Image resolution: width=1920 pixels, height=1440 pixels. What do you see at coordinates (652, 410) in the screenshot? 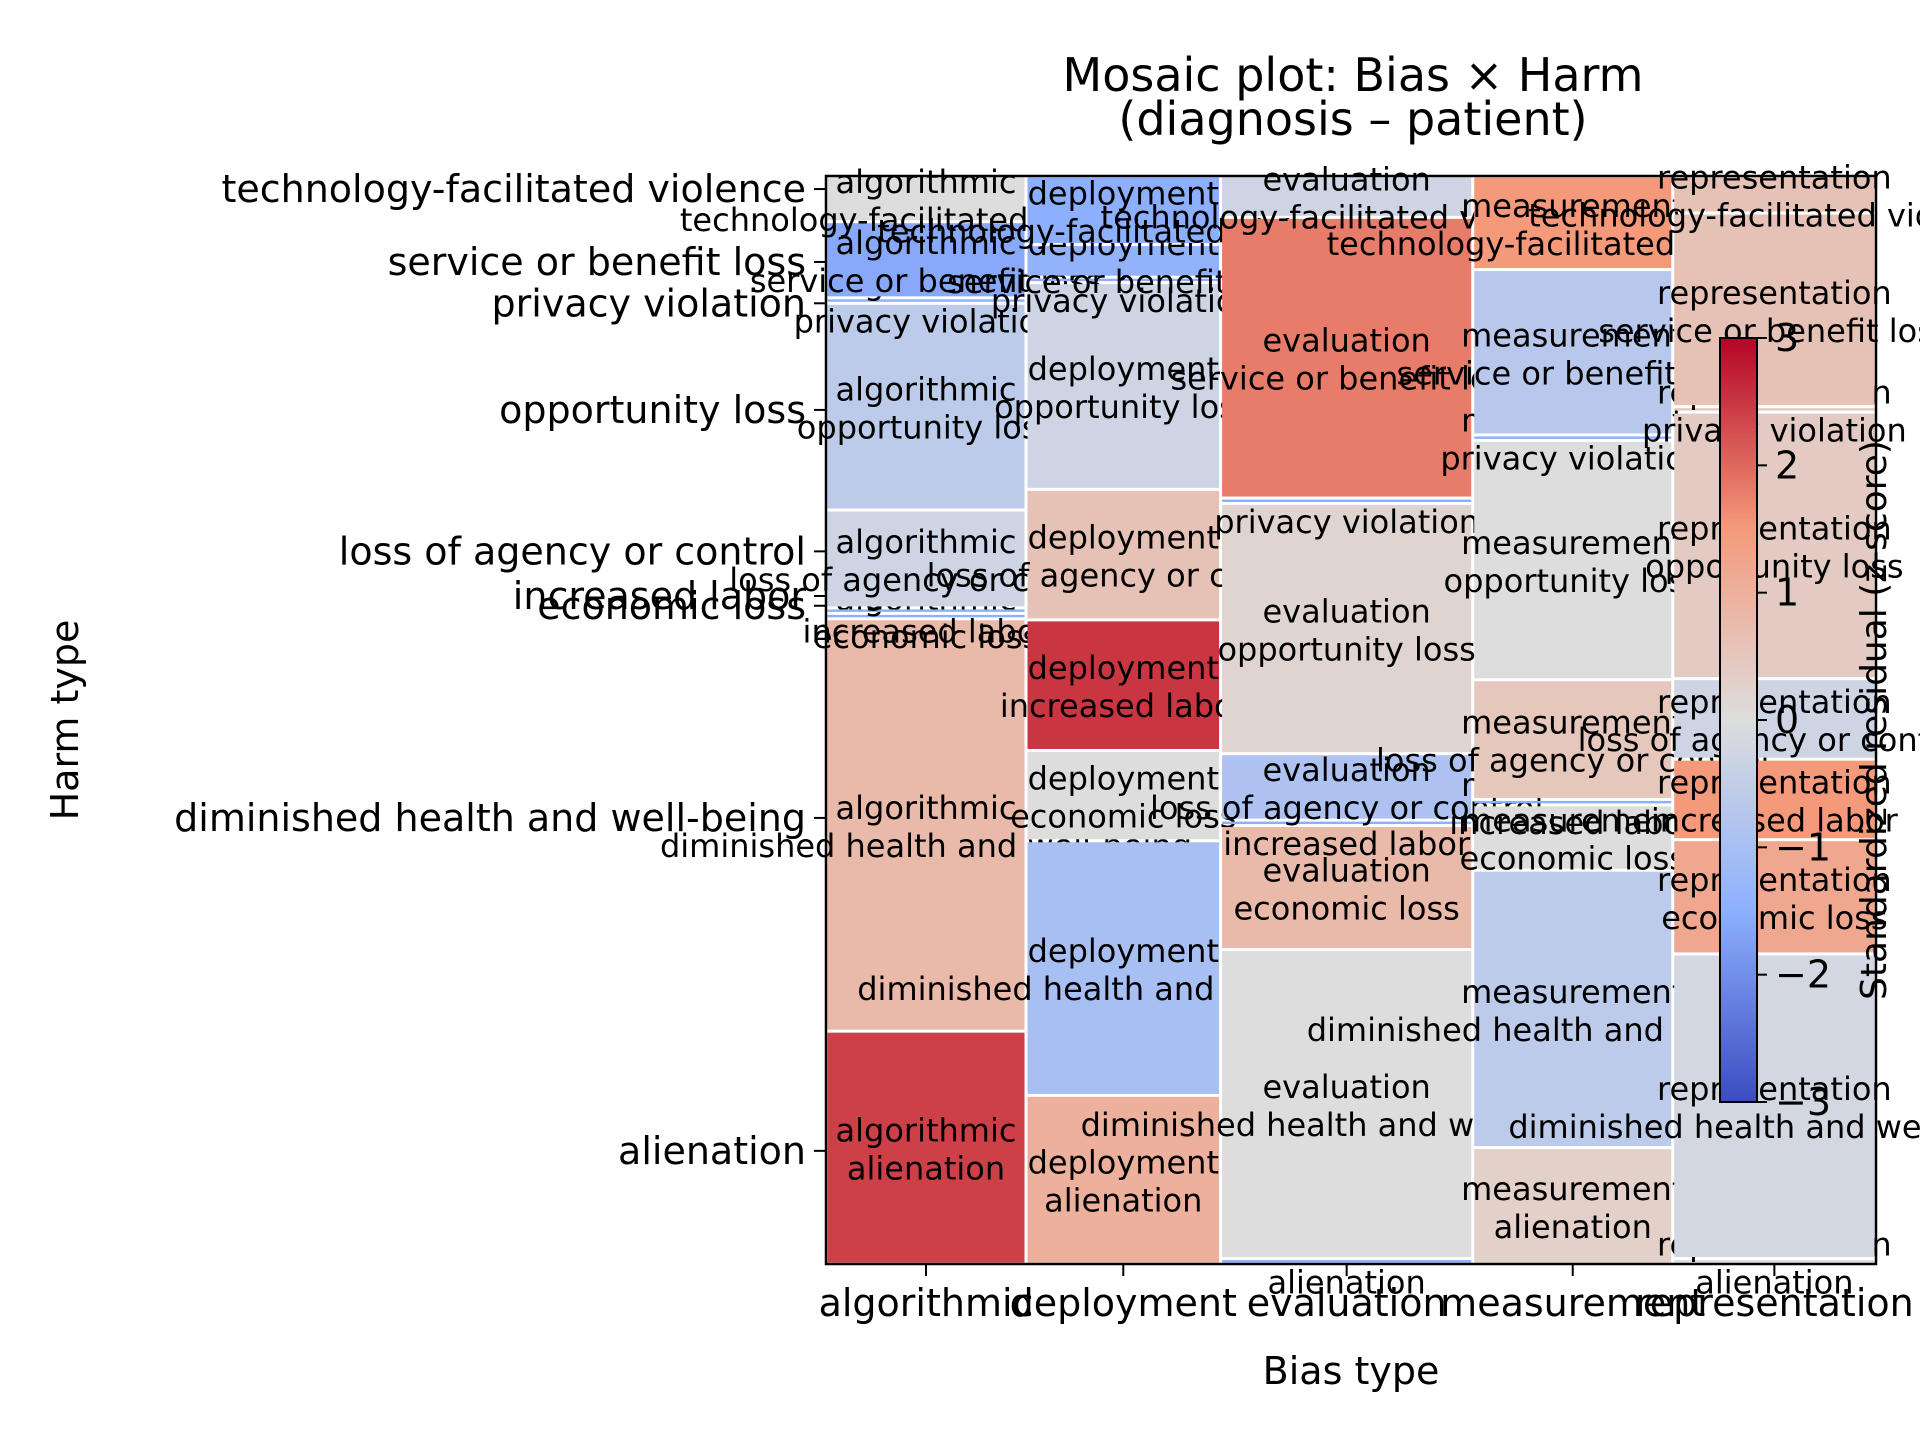
I see `y-tick-label: opportunity loss` at bounding box center [652, 410].